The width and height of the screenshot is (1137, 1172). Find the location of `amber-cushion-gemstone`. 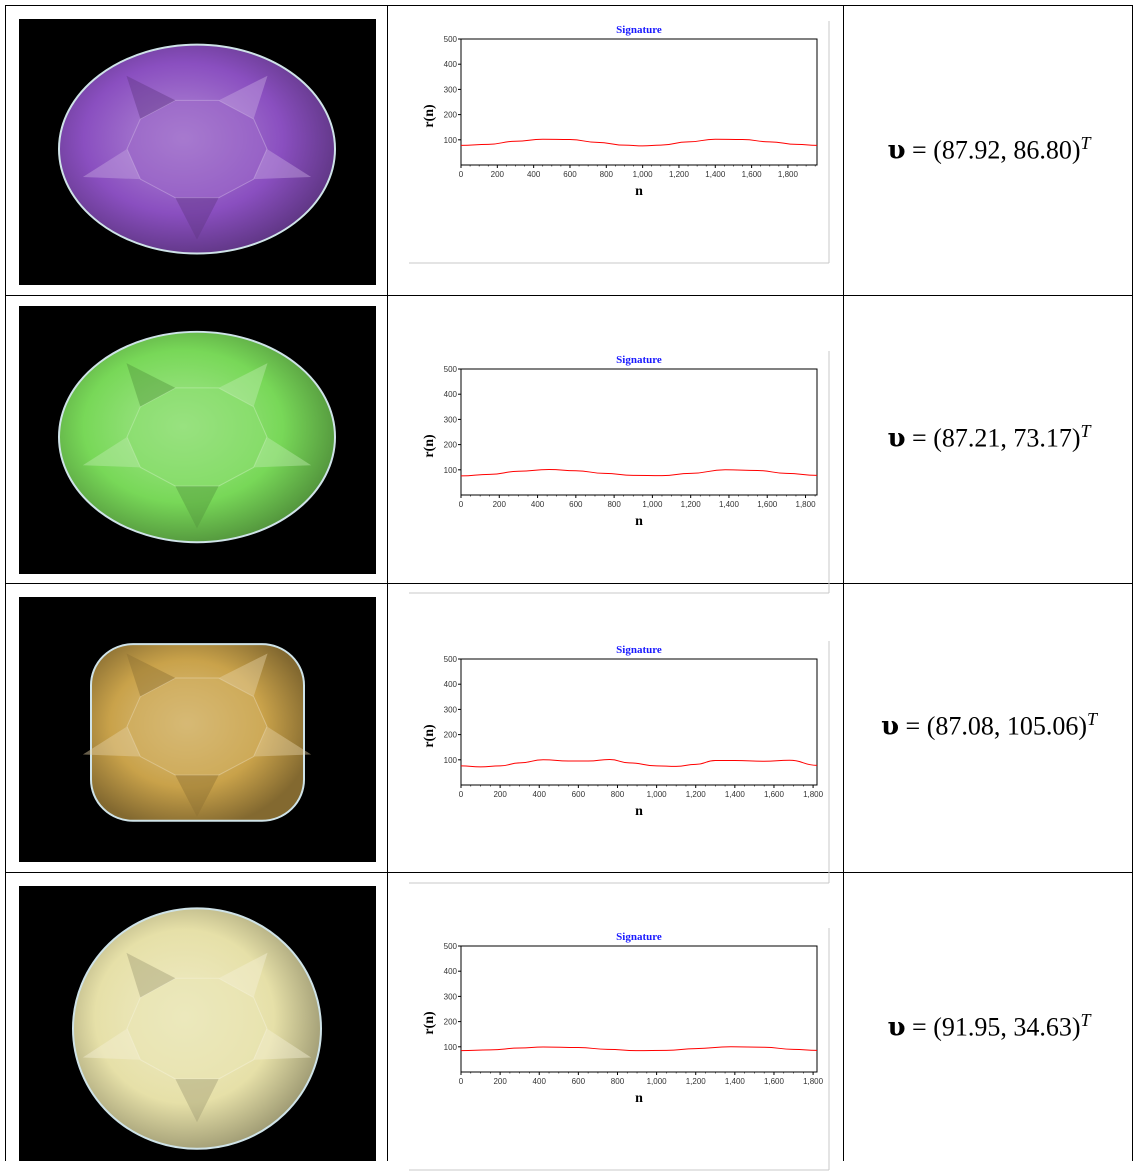

amber-cushion-gemstone is located at coordinates (197, 729).